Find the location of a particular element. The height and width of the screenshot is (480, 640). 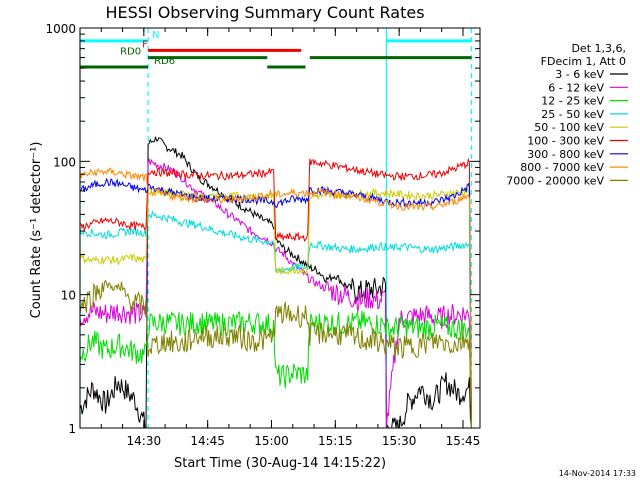

flag-label-n: N is located at coordinates (155, 35).